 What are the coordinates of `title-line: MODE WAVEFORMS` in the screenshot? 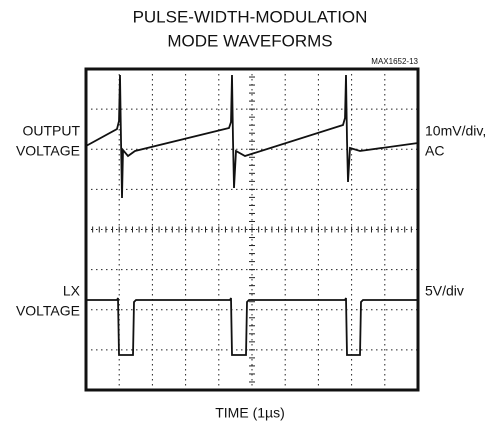 It's located at (249, 40).